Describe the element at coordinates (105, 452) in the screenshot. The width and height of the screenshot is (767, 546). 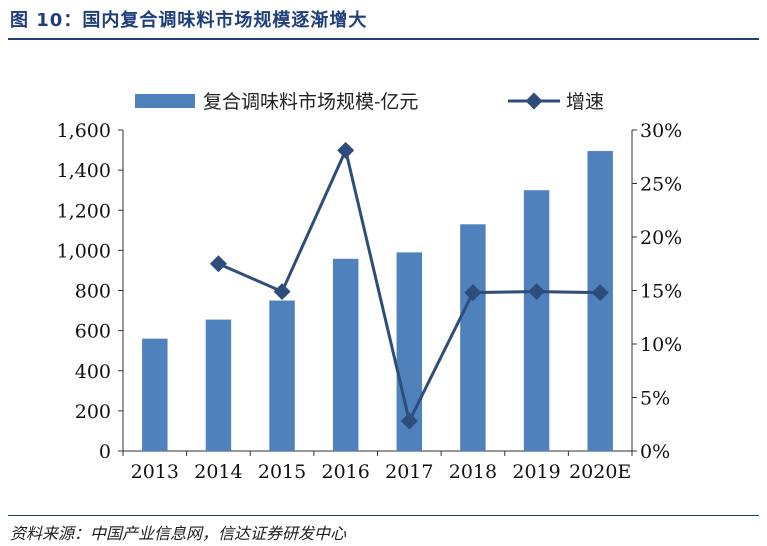
I see `y-left-tick-label: 0` at that location.